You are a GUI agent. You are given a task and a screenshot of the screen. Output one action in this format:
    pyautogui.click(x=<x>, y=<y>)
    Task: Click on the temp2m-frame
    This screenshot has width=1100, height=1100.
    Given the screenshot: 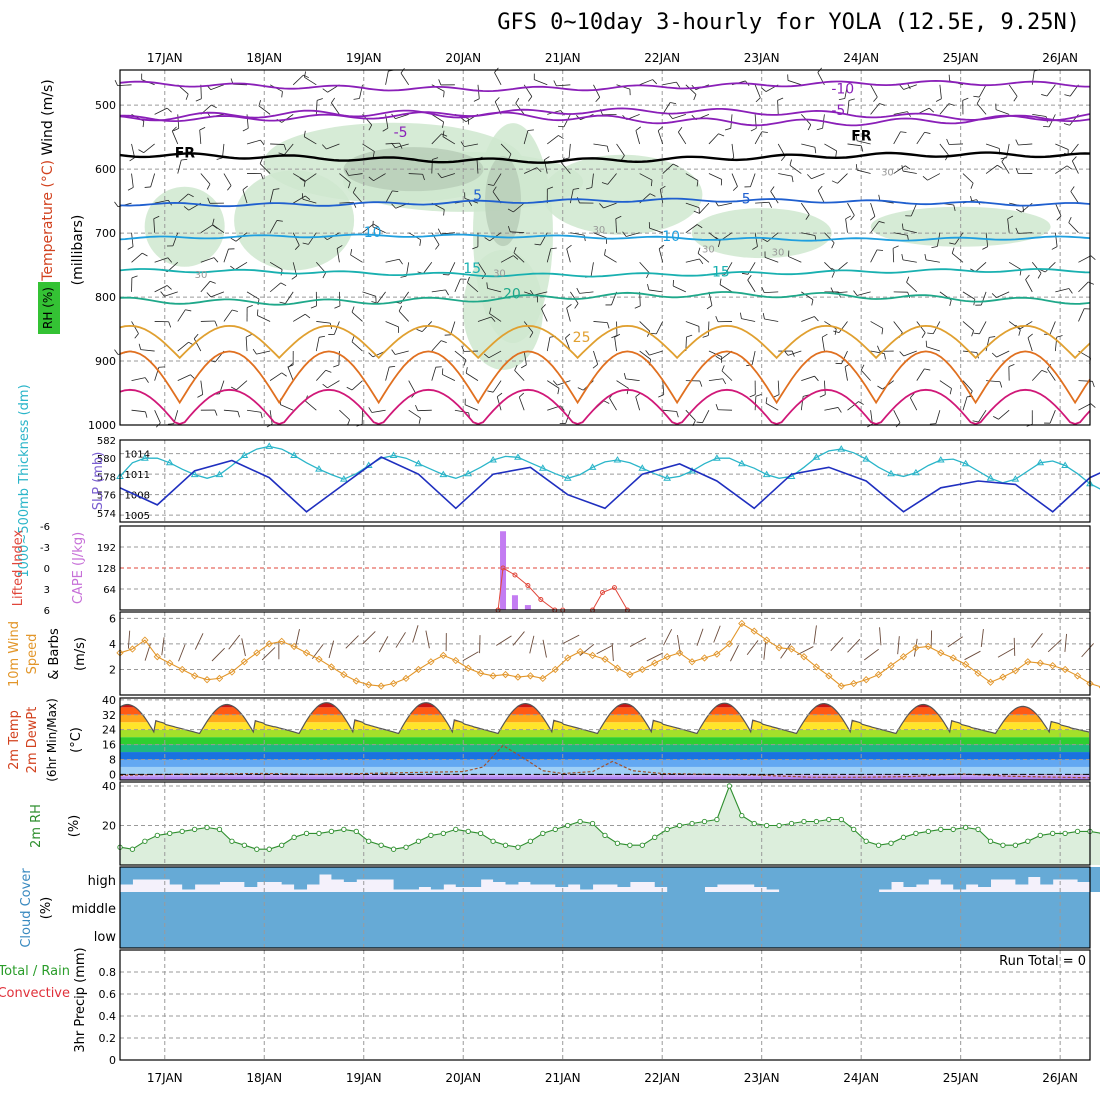 What is the action you would take?
    pyautogui.click(x=605, y=739)
    